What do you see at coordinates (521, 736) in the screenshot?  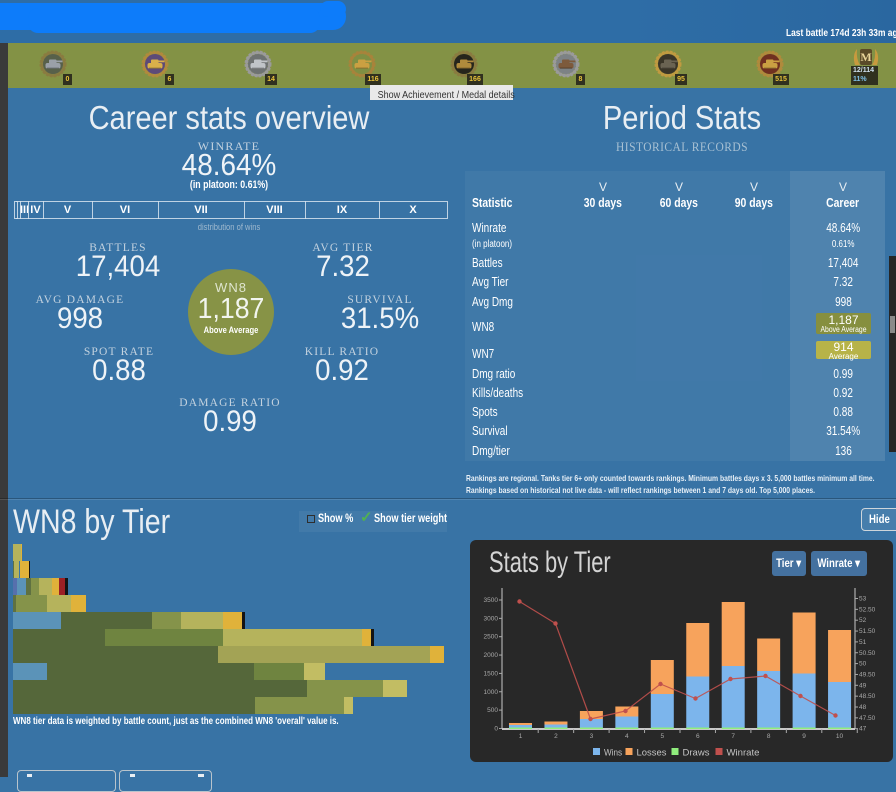 I see `svg-text: 1` at bounding box center [521, 736].